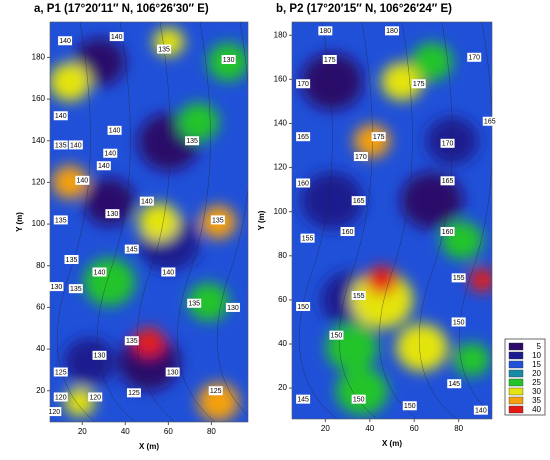  I want to click on x-tick-label: 60, so click(168, 431).